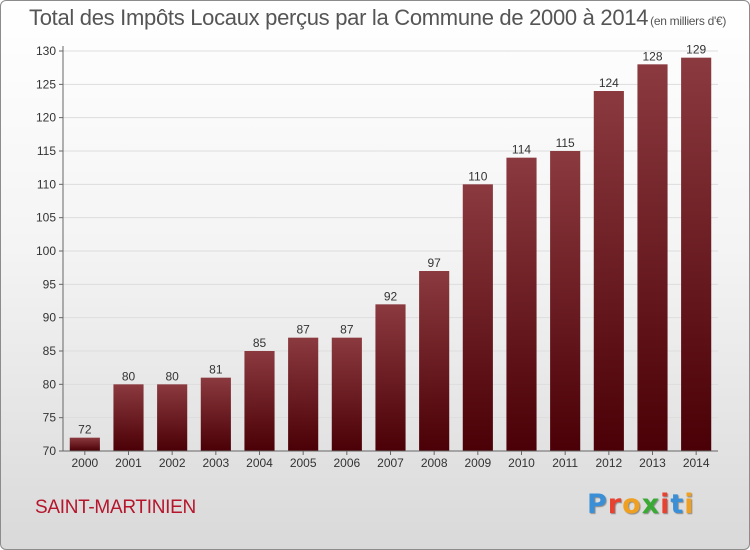 The height and width of the screenshot is (550, 750). What do you see at coordinates (632, 504) in the screenshot?
I see `logo-letter: o` at bounding box center [632, 504].